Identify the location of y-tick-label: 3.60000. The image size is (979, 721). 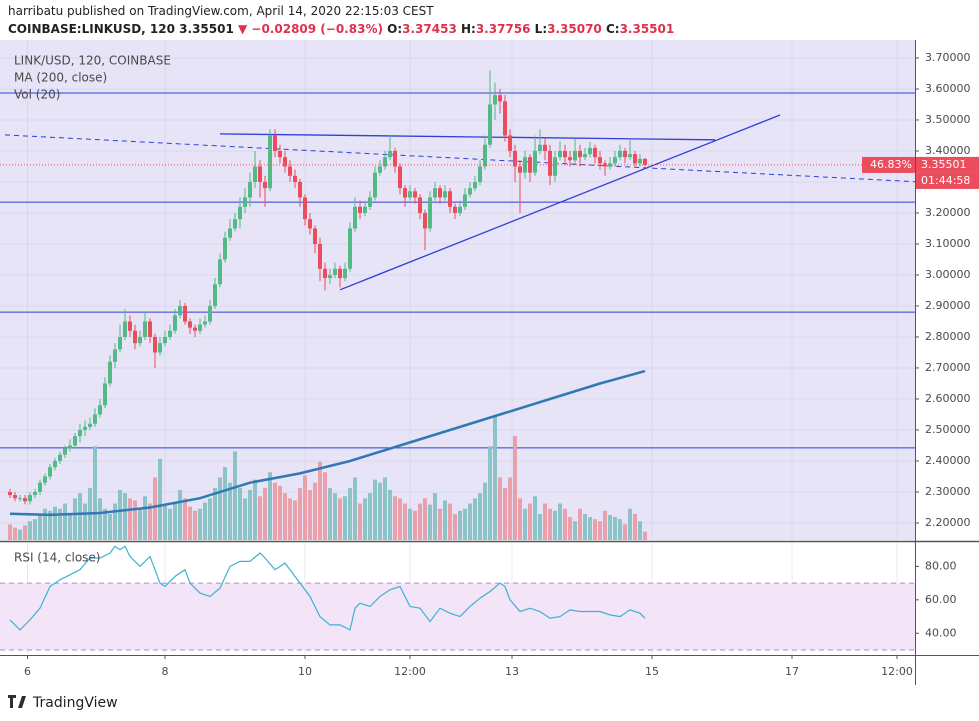
(948, 88).